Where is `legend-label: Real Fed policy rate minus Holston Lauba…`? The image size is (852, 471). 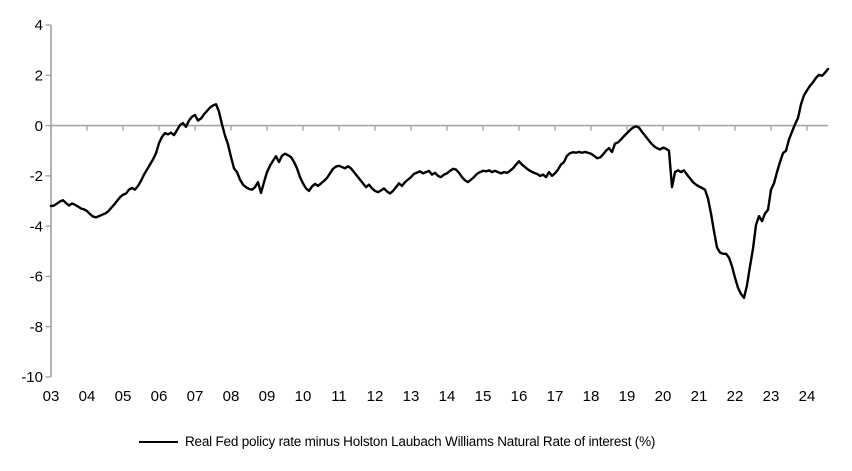 legend-label: Real Fed policy rate minus Holston Lauba… is located at coordinates (420, 441).